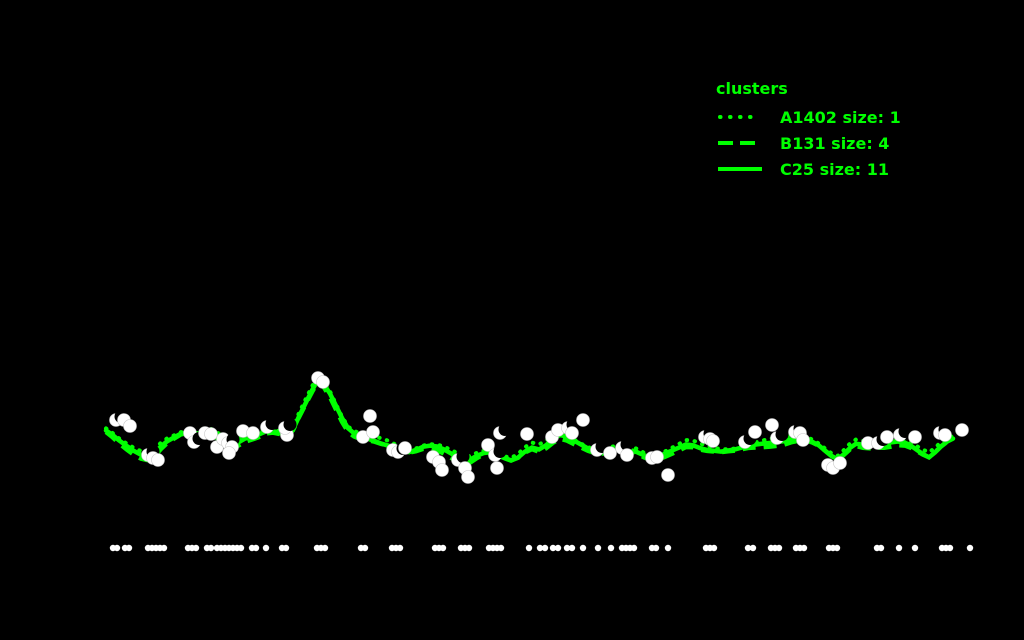 Image resolution: width=1024 pixels, height=640 pixels. I want to click on legend-title: clusters, so click(752, 88).